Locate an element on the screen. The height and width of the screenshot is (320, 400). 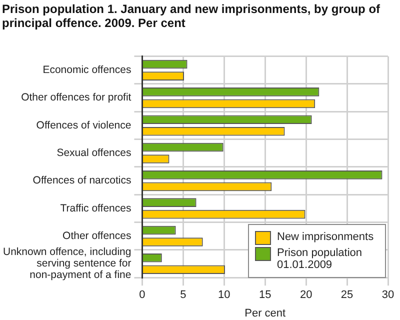
x-tick-label: 15 is located at coordinates (265, 295).